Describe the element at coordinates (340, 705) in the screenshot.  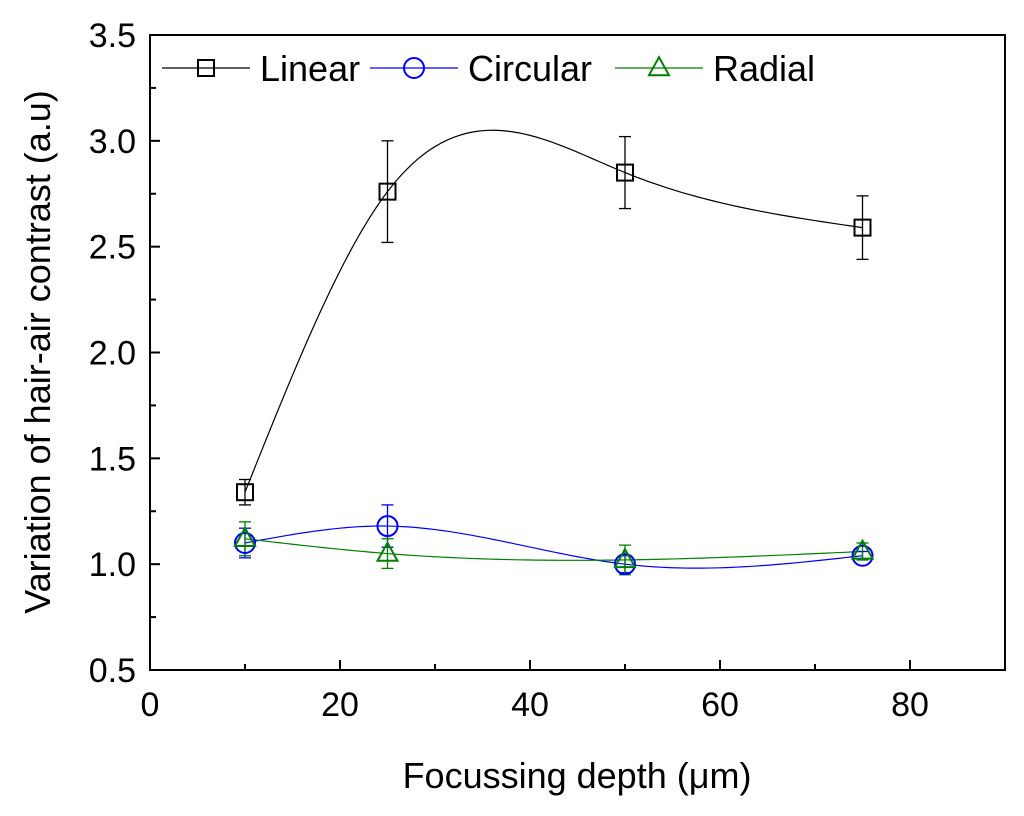
I see `x-tick-label: 20` at that location.